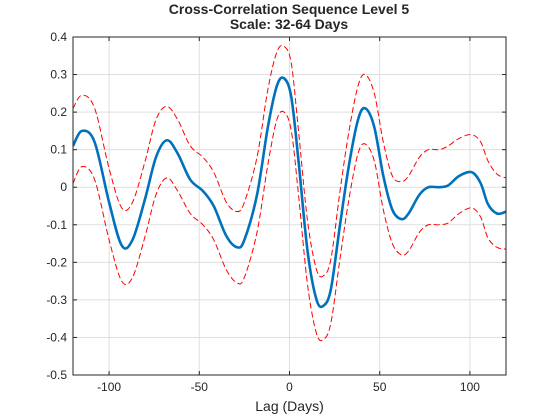  Describe the element at coordinates (56, 300) in the screenshot. I see `y-tick-label: -0.3` at that location.